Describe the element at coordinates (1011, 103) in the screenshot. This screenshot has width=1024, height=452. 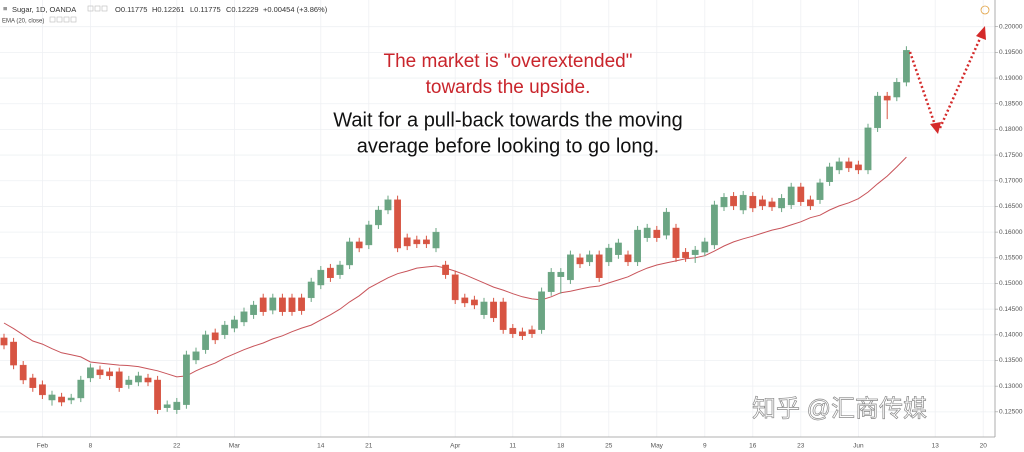
I see `y-tick-label: 0.18500` at that location.